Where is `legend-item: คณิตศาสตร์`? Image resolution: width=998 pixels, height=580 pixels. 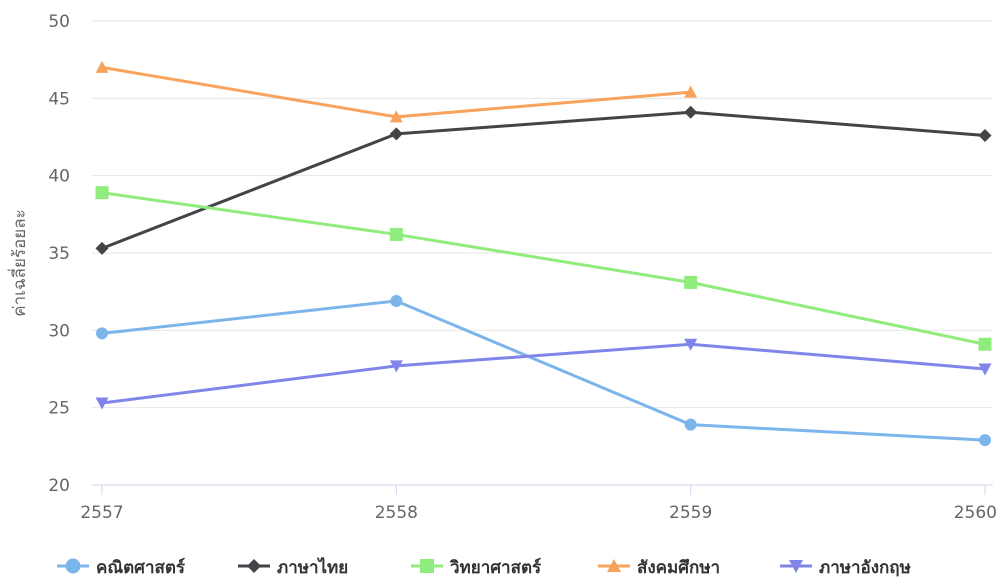
legend-item: คณิตศาสตร์ is located at coordinates (121, 567).